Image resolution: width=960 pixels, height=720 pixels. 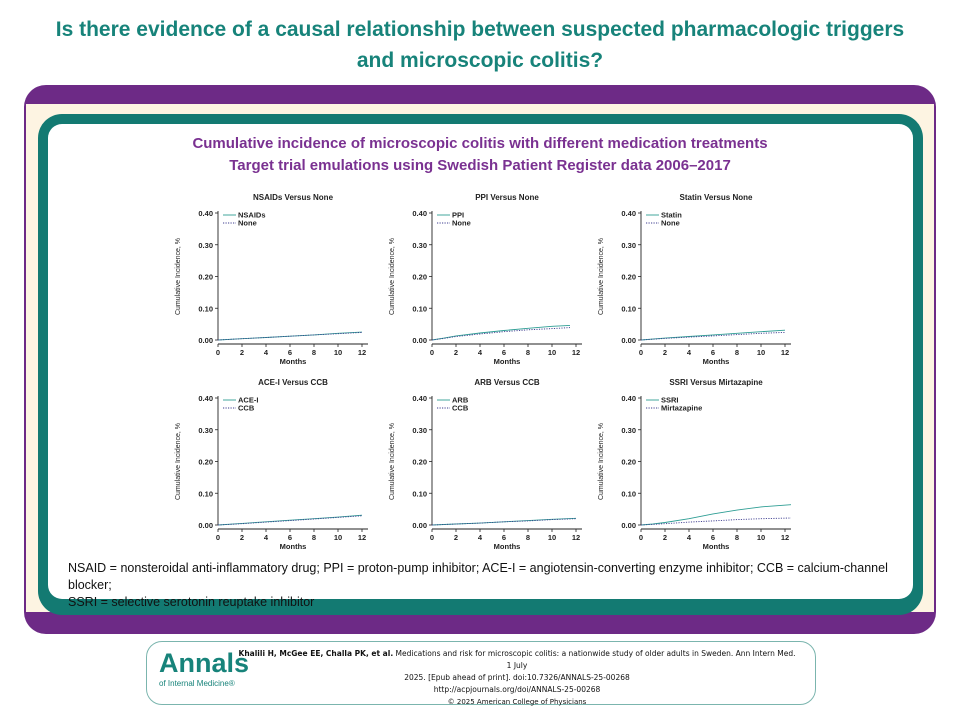 I want to click on page-title-line-2: and microscopic colitis?, so click(x=480, y=60).